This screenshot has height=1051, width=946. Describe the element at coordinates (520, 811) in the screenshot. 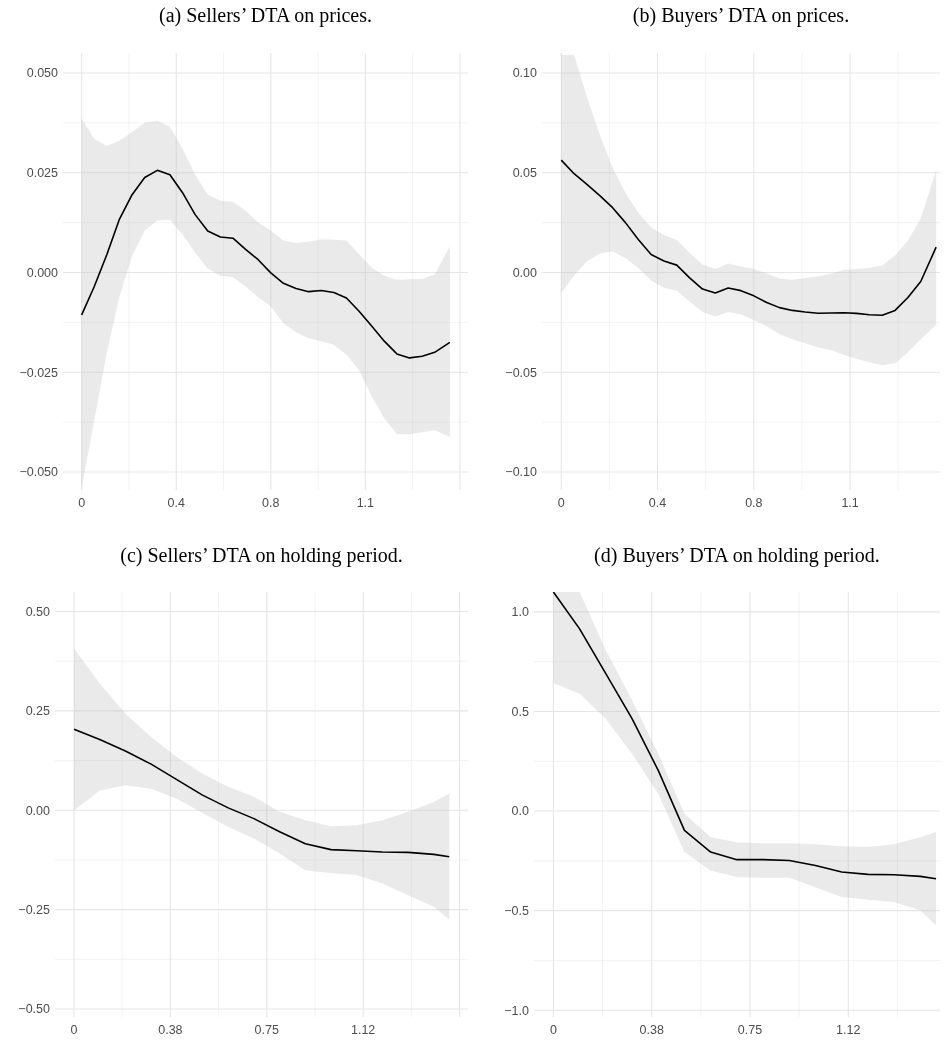

I see `y-tick-label: 0.0` at that location.